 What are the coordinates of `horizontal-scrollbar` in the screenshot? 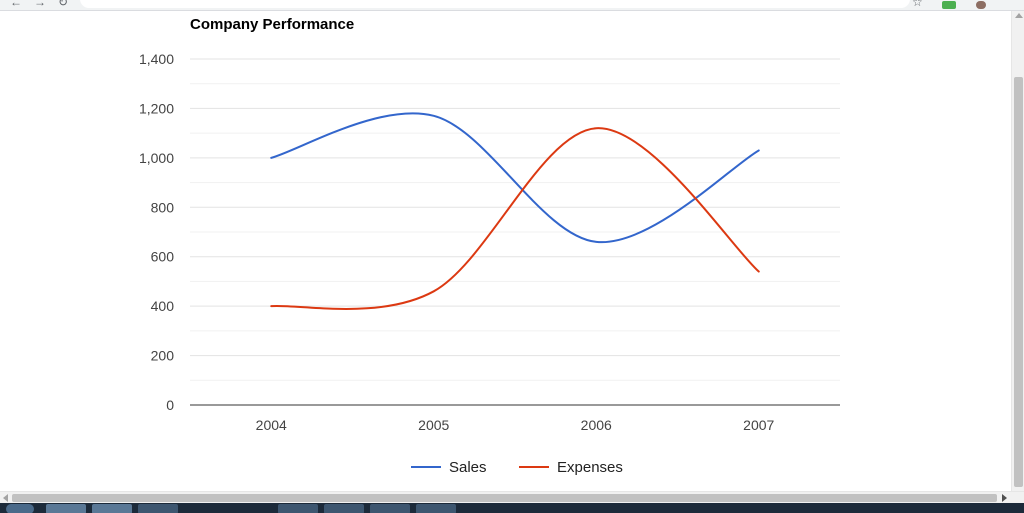 It's located at (512, 497).